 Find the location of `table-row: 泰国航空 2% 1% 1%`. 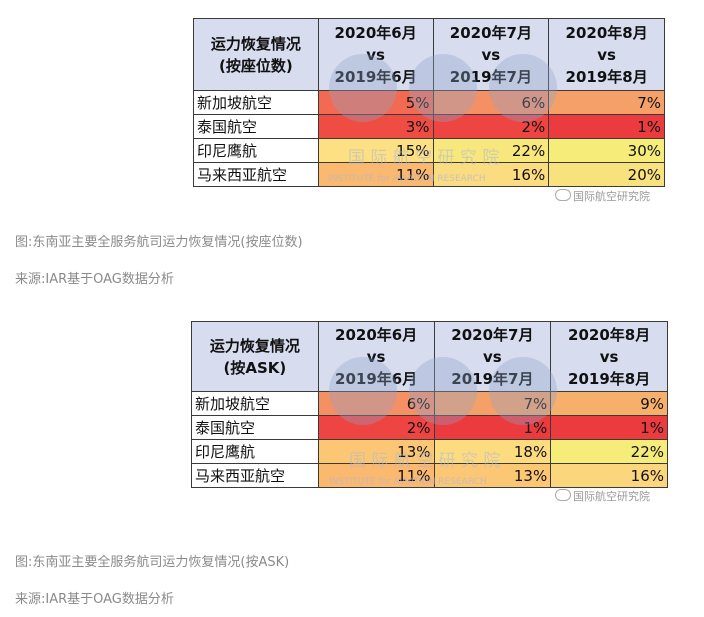

table-row: 泰国航空 2% 1% 1% is located at coordinates (429, 427).